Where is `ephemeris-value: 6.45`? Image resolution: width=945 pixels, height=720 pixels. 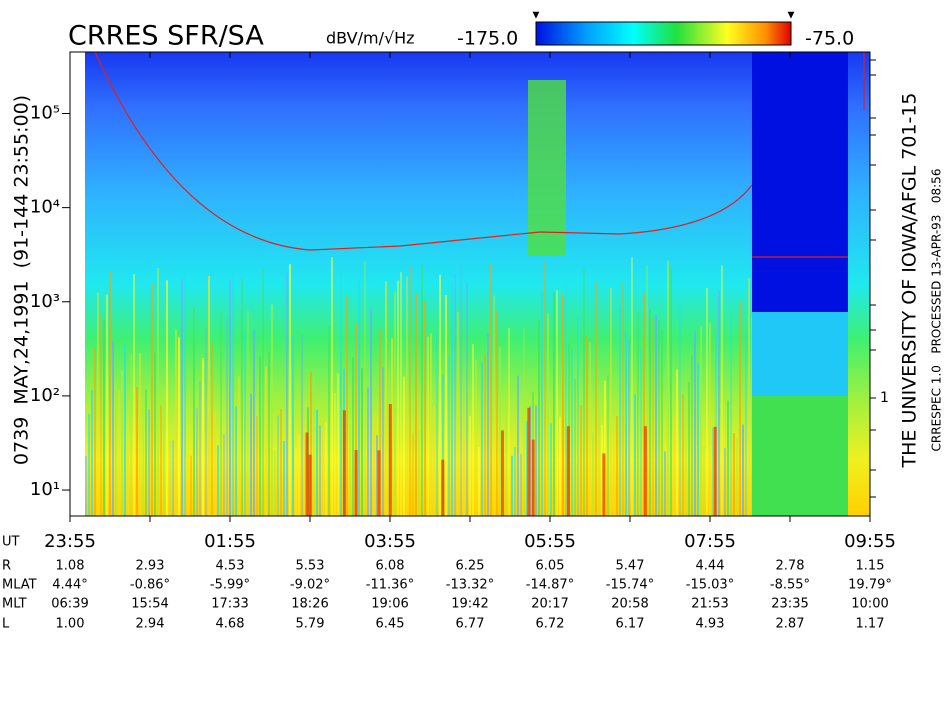
ephemeris-value: 6.45 is located at coordinates (390, 624).